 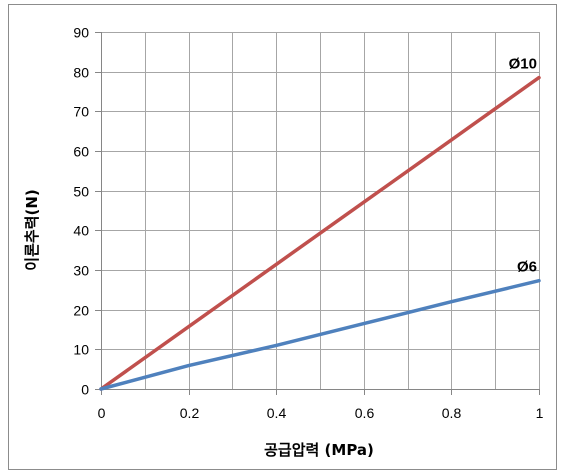 What do you see at coordinates (527, 267) in the screenshot?
I see `series-label-1: Ø6` at bounding box center [527, 267].